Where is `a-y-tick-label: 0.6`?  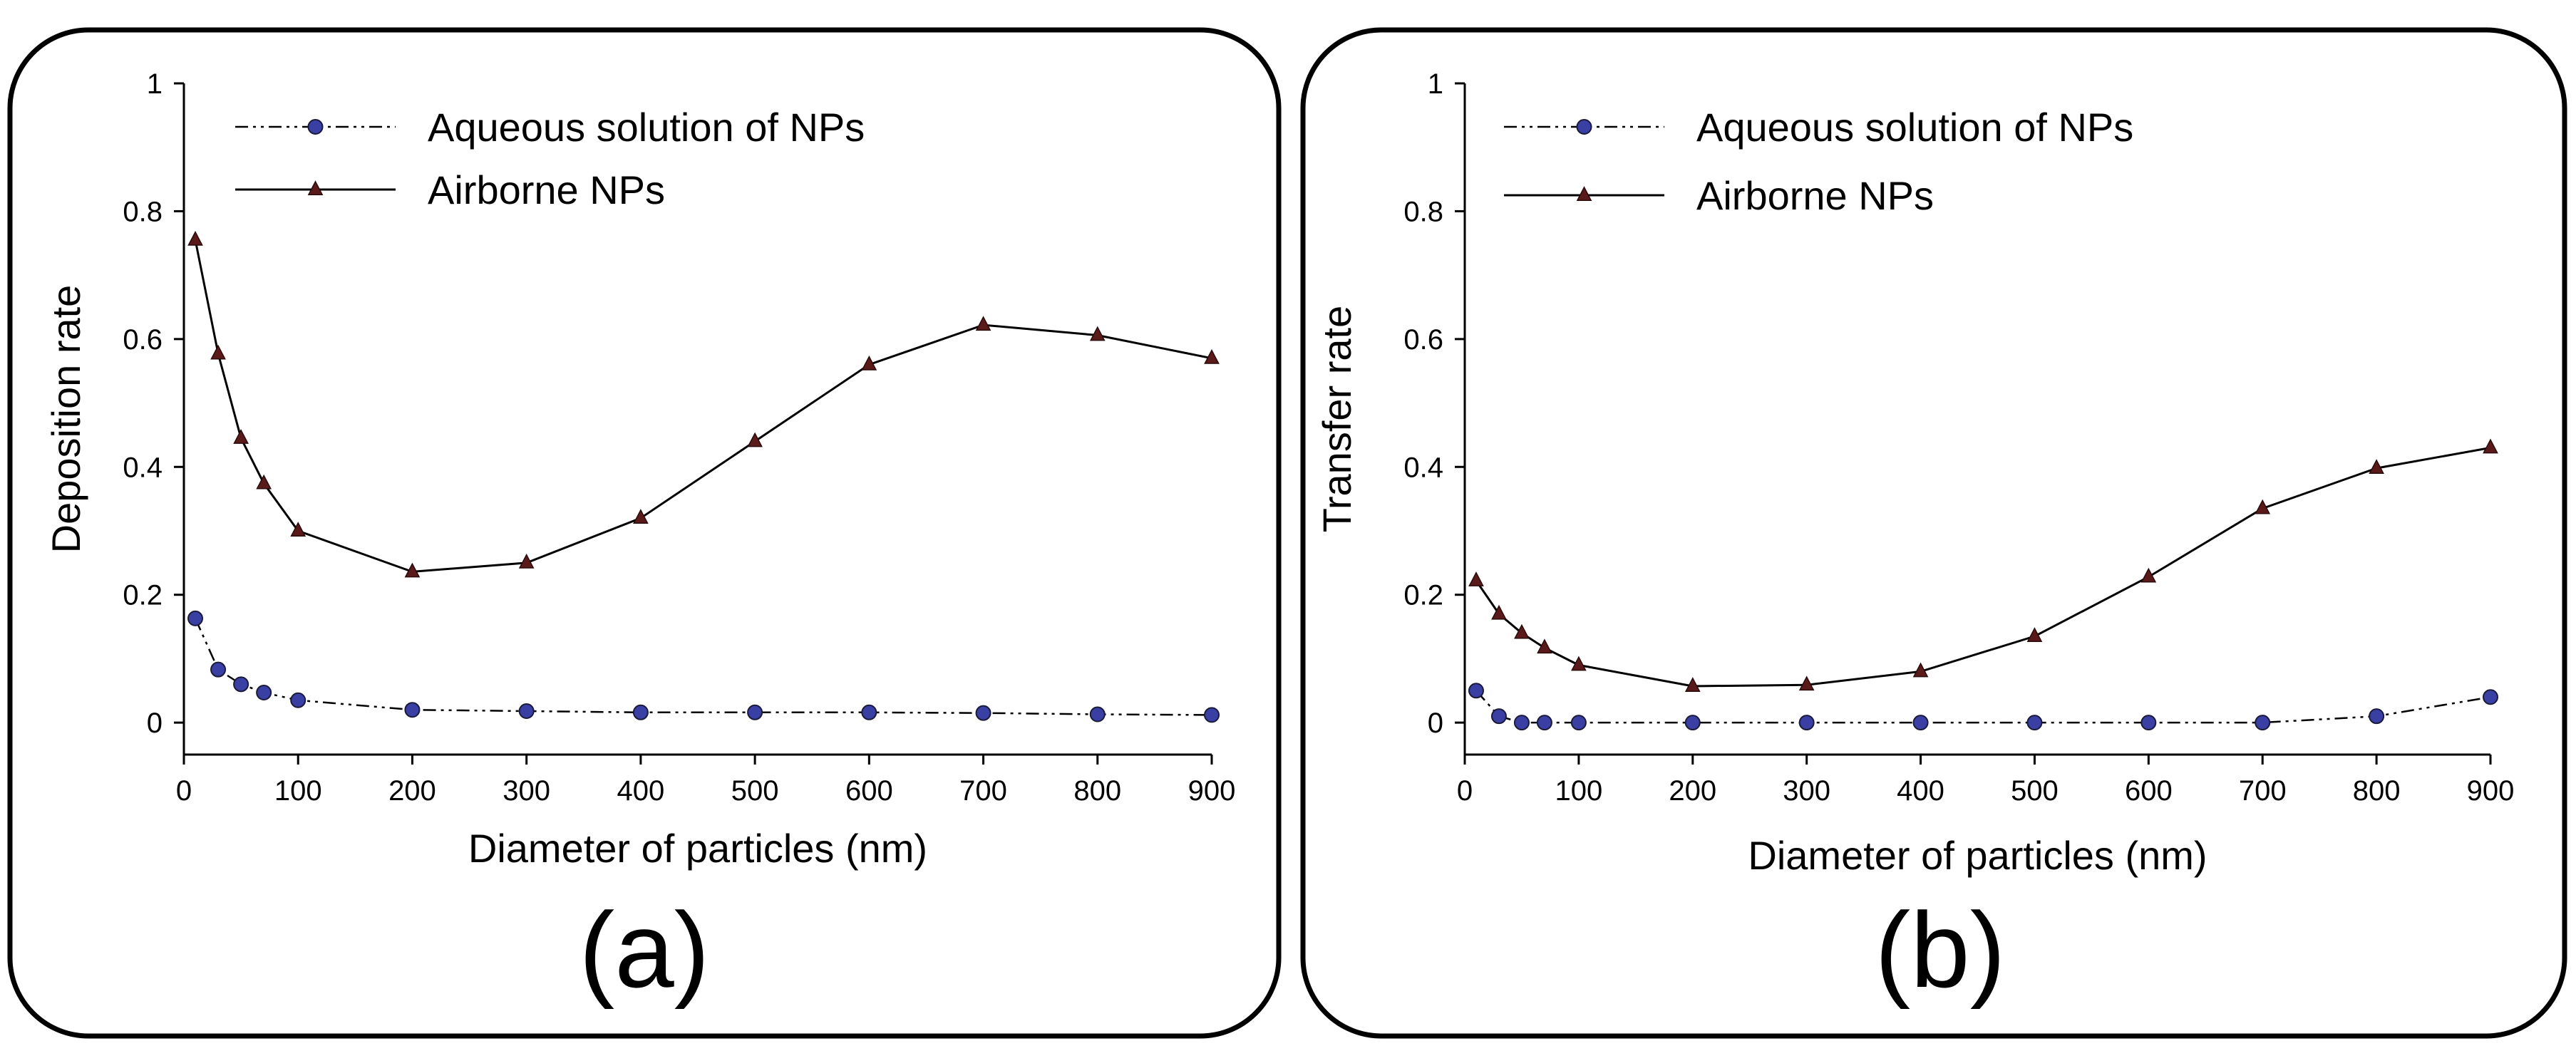 a-y-tick-label: 0.6 is located at coordinates (143, 340).